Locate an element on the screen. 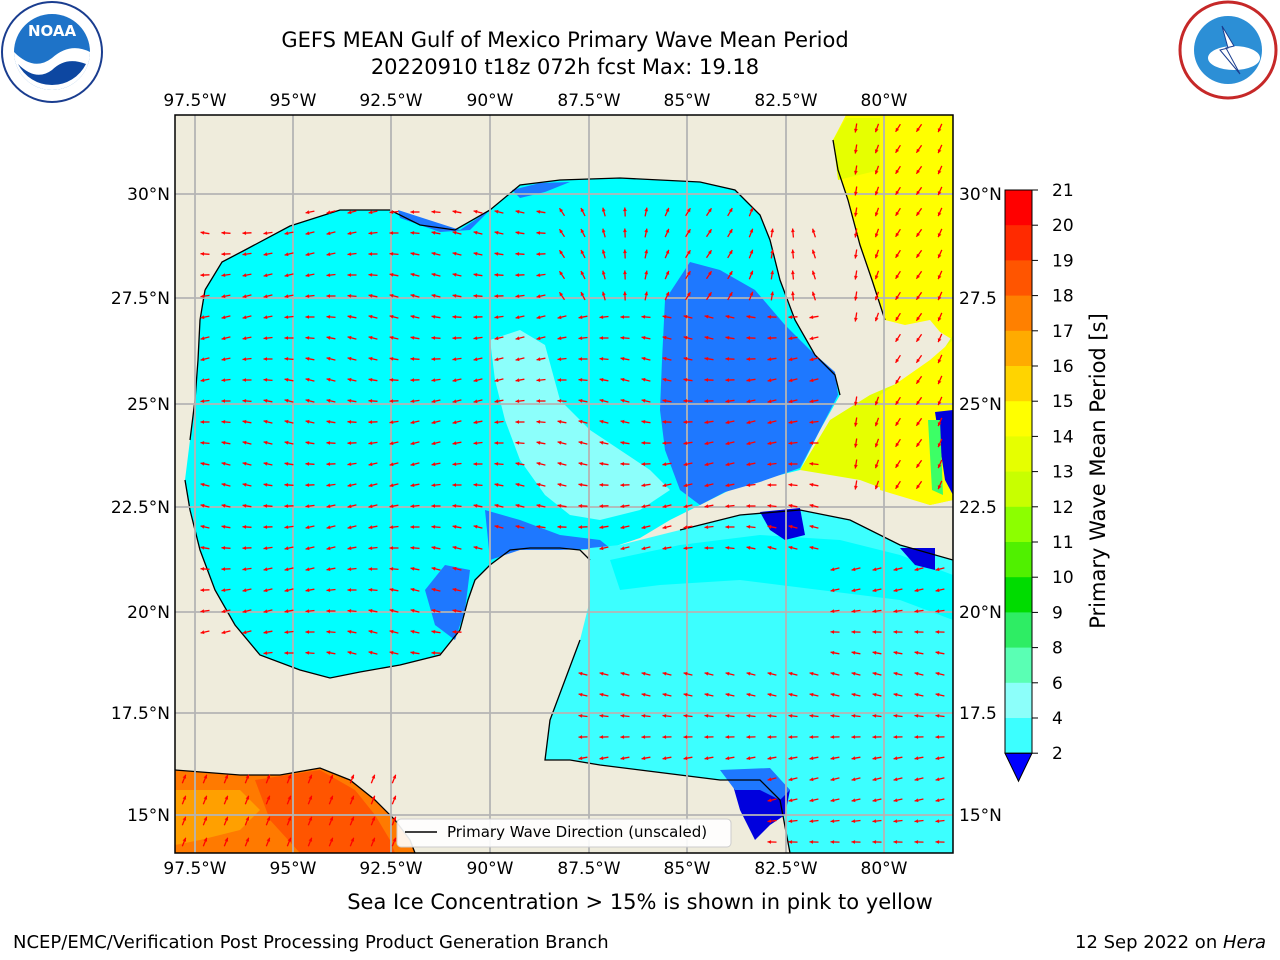  noaa-logo: NOAA is located at coordinates (52, 52).